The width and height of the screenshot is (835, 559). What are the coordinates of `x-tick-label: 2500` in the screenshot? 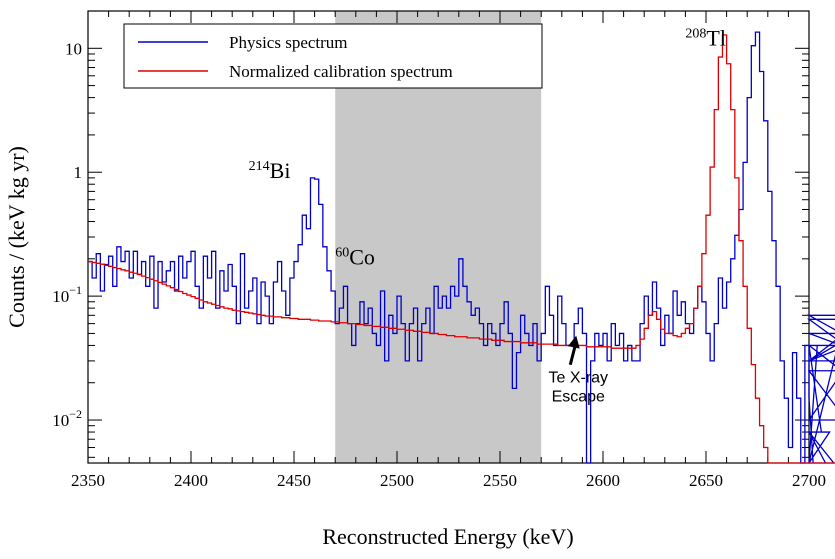 It's located at (397, 480).